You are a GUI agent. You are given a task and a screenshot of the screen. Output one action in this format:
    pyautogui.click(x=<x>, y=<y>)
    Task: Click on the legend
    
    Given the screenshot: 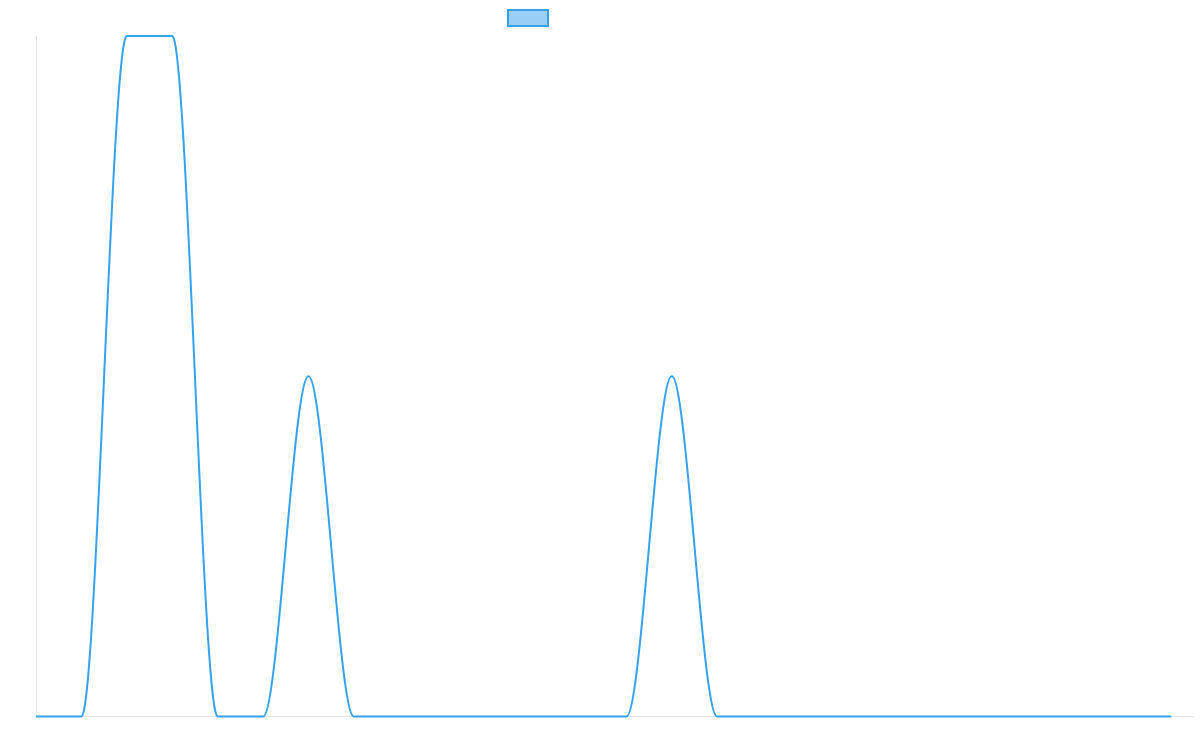 What is the action you would take?
    pyautogui.click(x=528, y=18)
    